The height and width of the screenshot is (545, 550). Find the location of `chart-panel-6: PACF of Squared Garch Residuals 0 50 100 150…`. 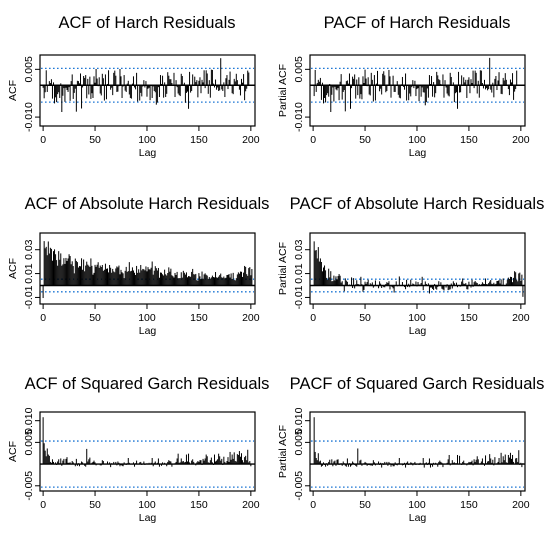

chart-panel-6: PACF of Squared Garch Residuals 0 50 100 150… is located at coordinates (410, 449).